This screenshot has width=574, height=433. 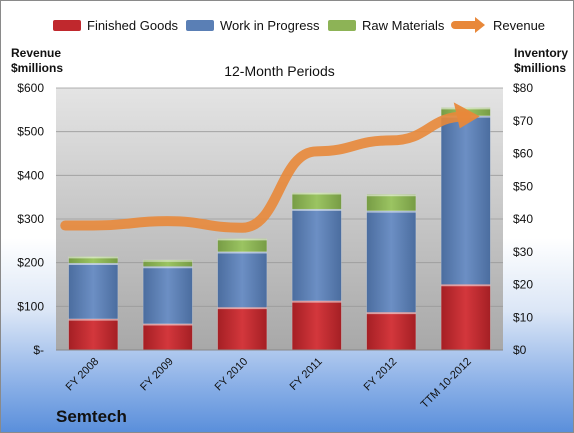 What do you see at coordinates (520, 350) in the screenshot?
I see `right-tick-label: $0` at bounding box center [520, 350].